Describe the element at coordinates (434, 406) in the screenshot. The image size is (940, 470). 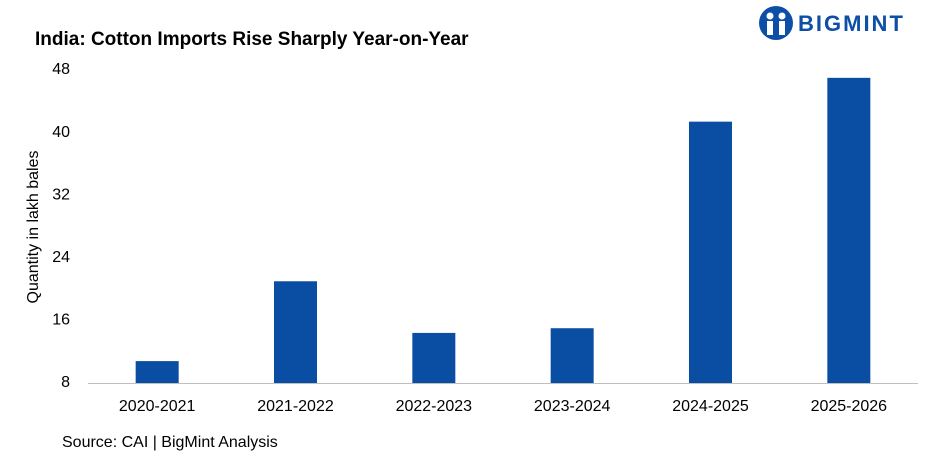
I see `x-tick-label: 2022-2023` at that location.